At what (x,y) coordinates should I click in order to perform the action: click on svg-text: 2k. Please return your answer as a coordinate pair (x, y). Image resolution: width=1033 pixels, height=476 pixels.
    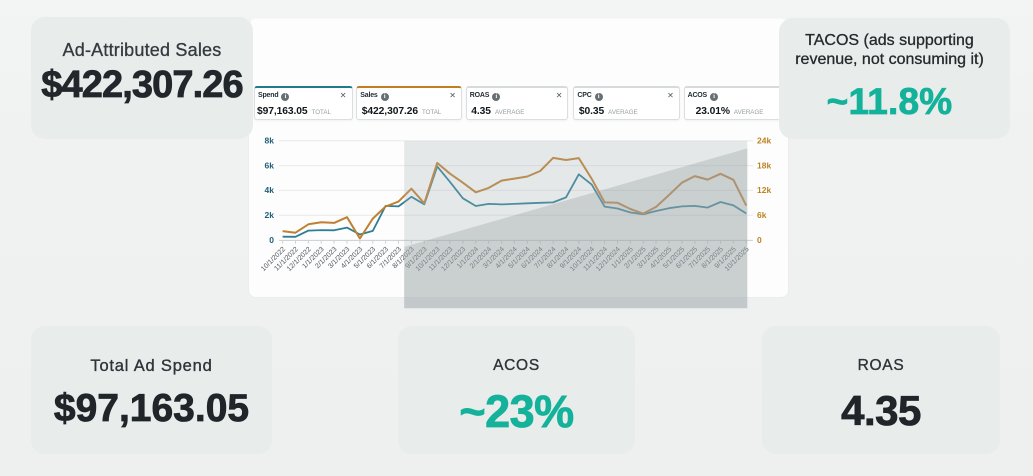
    Looking at the image, I should click on (270, 215).